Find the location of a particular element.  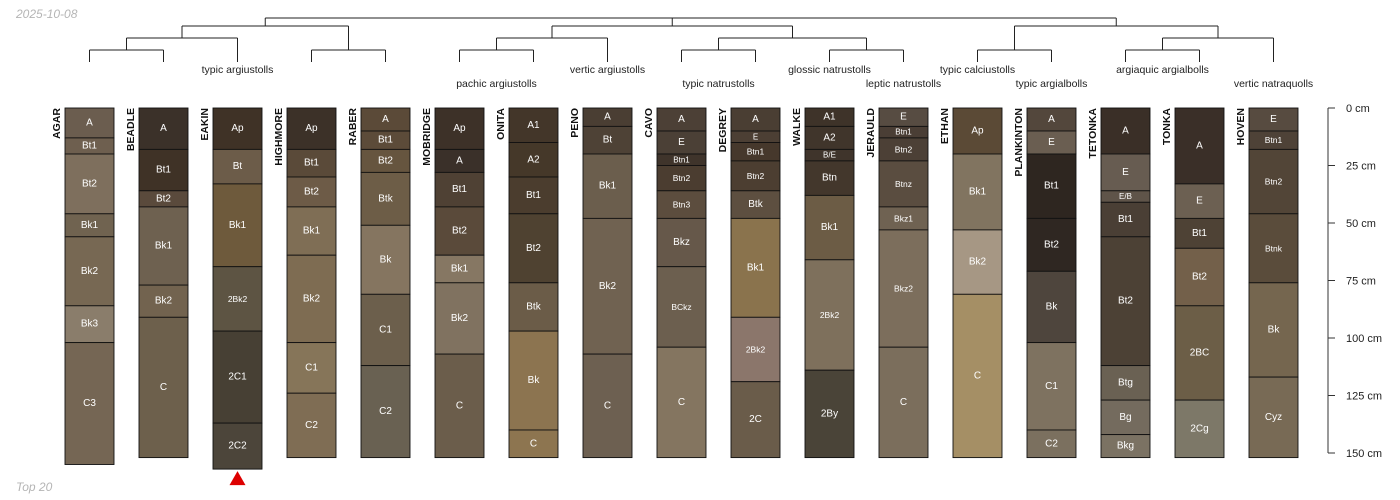

horizon-label: 2C1 is located at coordinates (237, 377).